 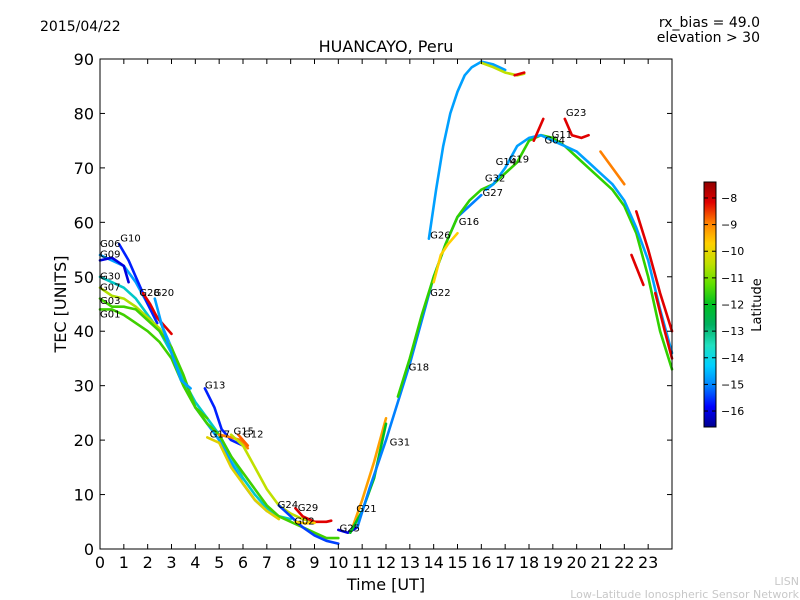 I want to click on series-line-g11, so click(x=538, y=129).